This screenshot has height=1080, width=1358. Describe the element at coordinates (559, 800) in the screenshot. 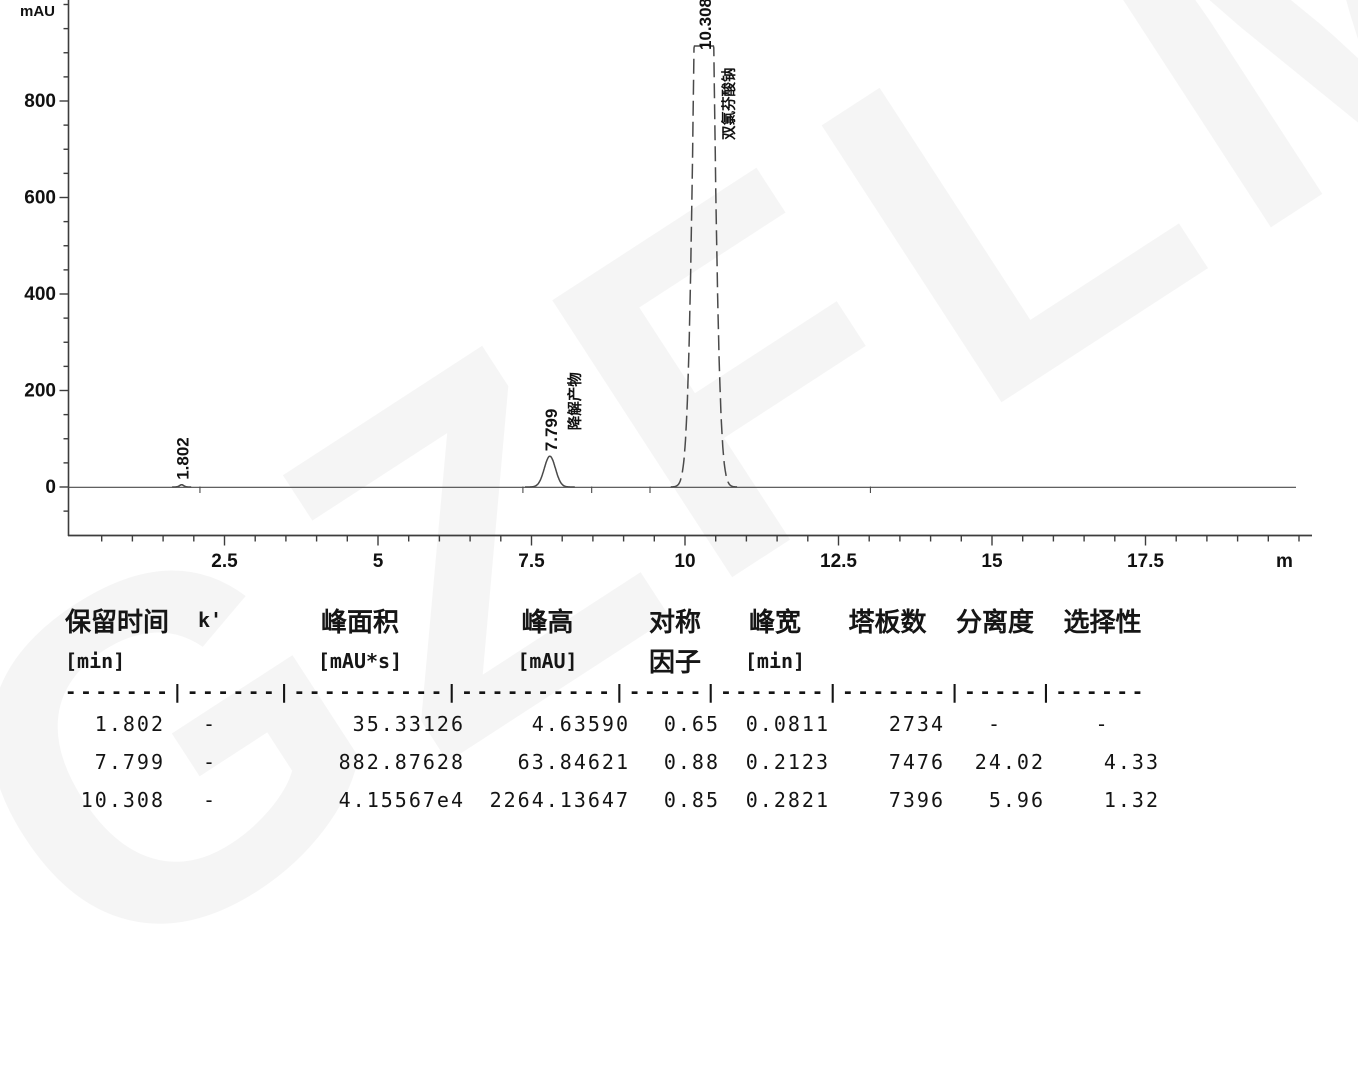

I see `table-cell: 2264.13647` at that location.